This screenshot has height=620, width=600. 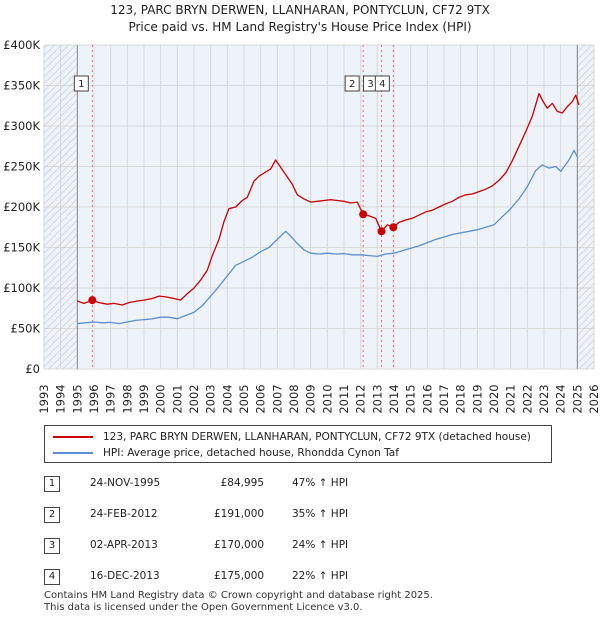 I want to click on y-tick-label: £350K, so click(x=21, y=86).